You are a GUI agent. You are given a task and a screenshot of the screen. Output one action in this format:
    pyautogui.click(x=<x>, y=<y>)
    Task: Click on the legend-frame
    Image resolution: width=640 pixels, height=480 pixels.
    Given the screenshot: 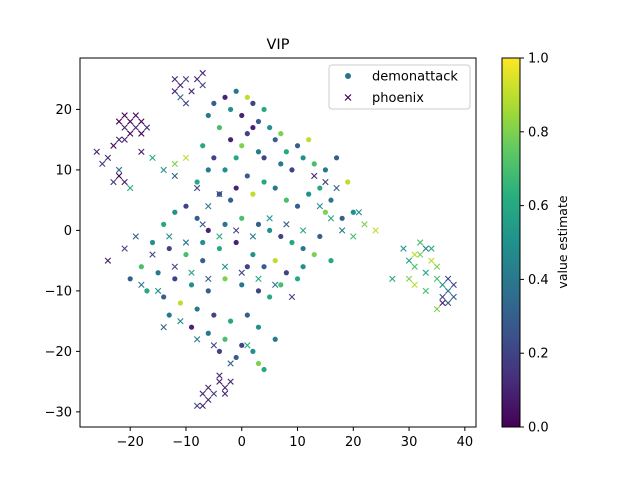 What is the action you would take?
    pyautogui.click(x=399, y=87)
    